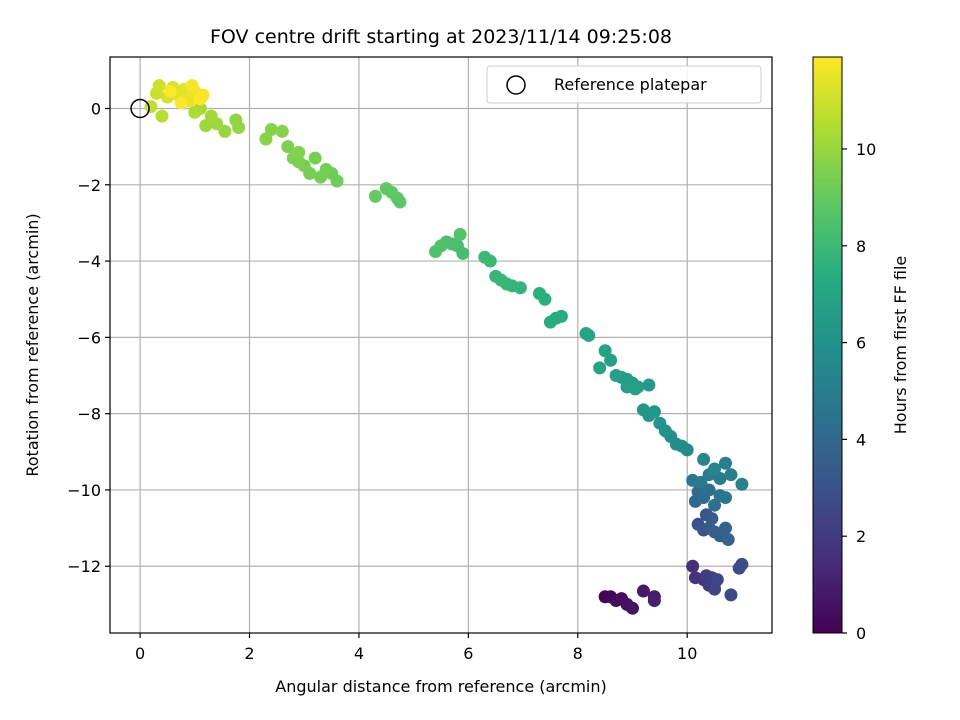 This screenshot has width=960, height=720. Describe the element at coordinates (516, 85) in the screenshot. I see `legend-marker` at that location.